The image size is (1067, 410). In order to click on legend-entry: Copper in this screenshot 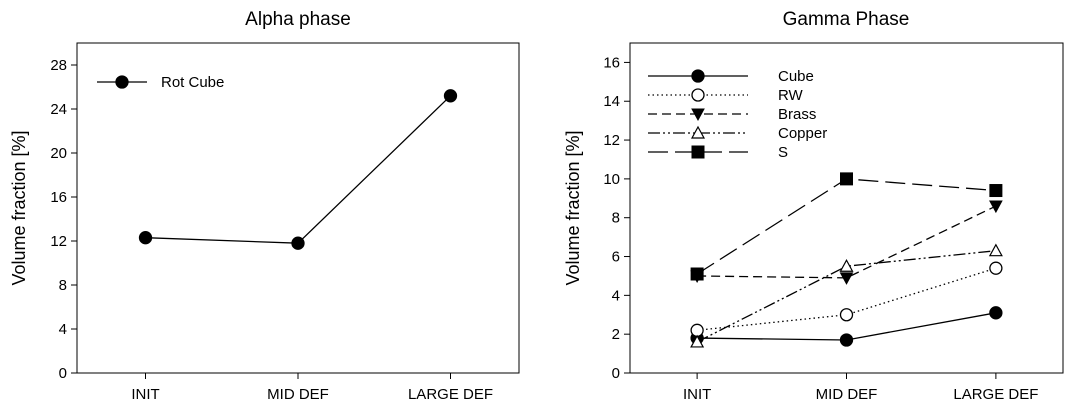, I will do `click(737, 133)`.